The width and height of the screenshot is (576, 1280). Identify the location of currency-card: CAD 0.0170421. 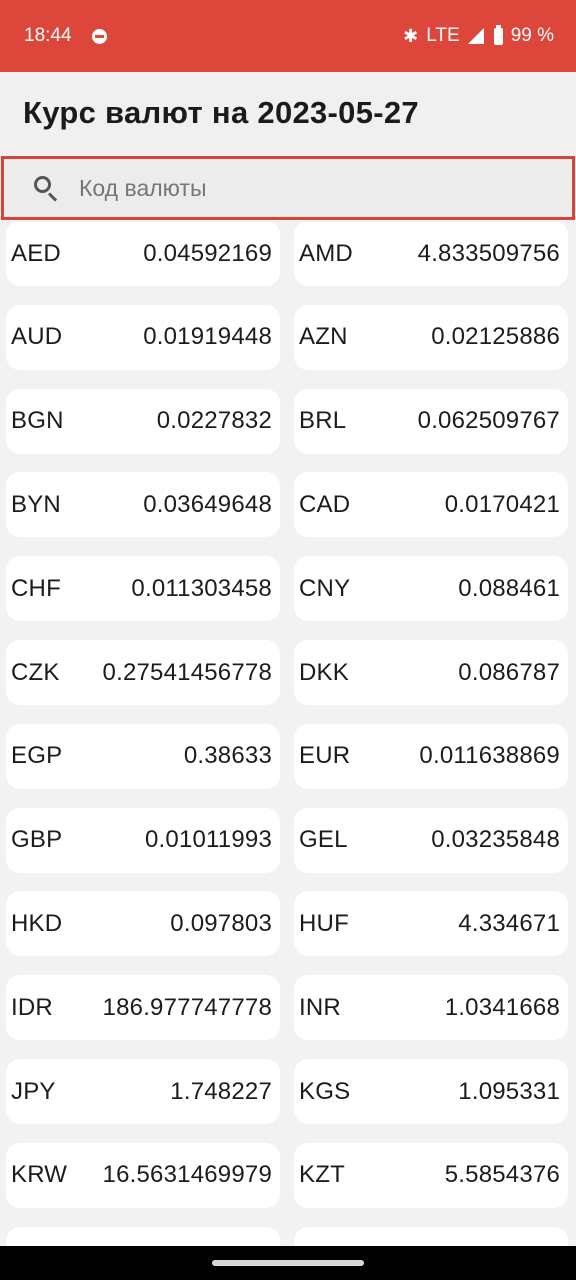
(431, 505).